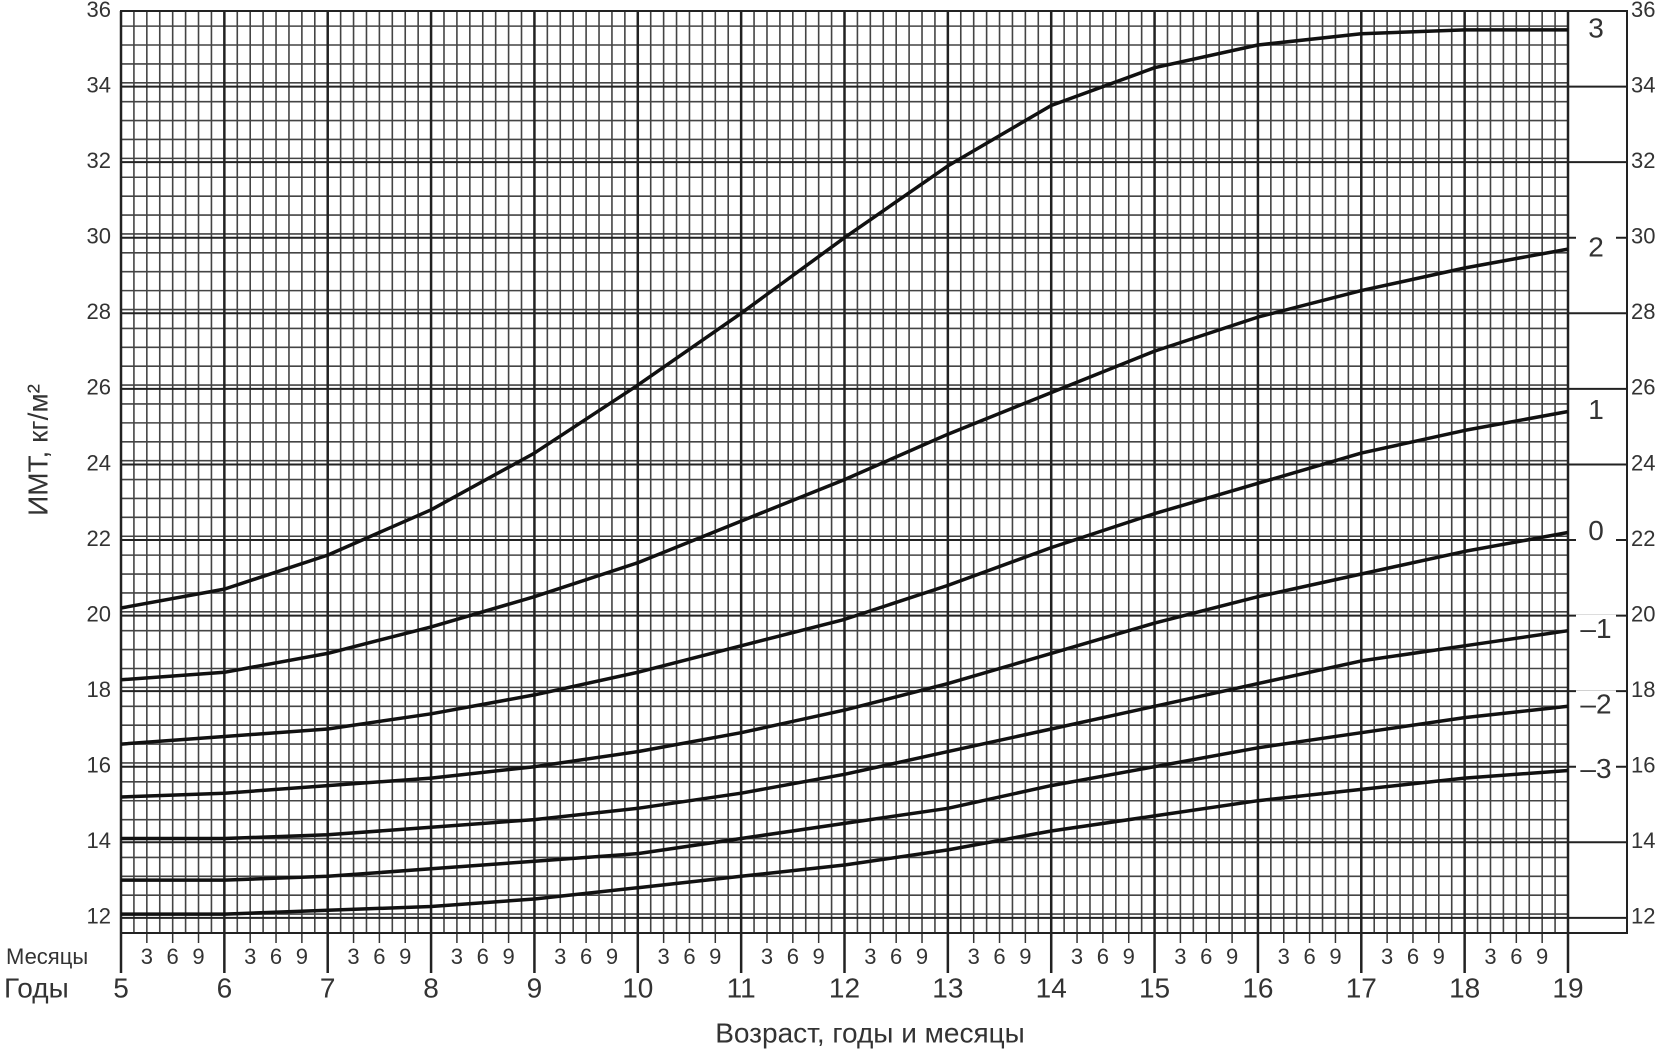 The height and width of the screenshot is (1057, 1673). I want to click on x-axis-title: Возраст, годы и месяцы, so click(870, 1032).